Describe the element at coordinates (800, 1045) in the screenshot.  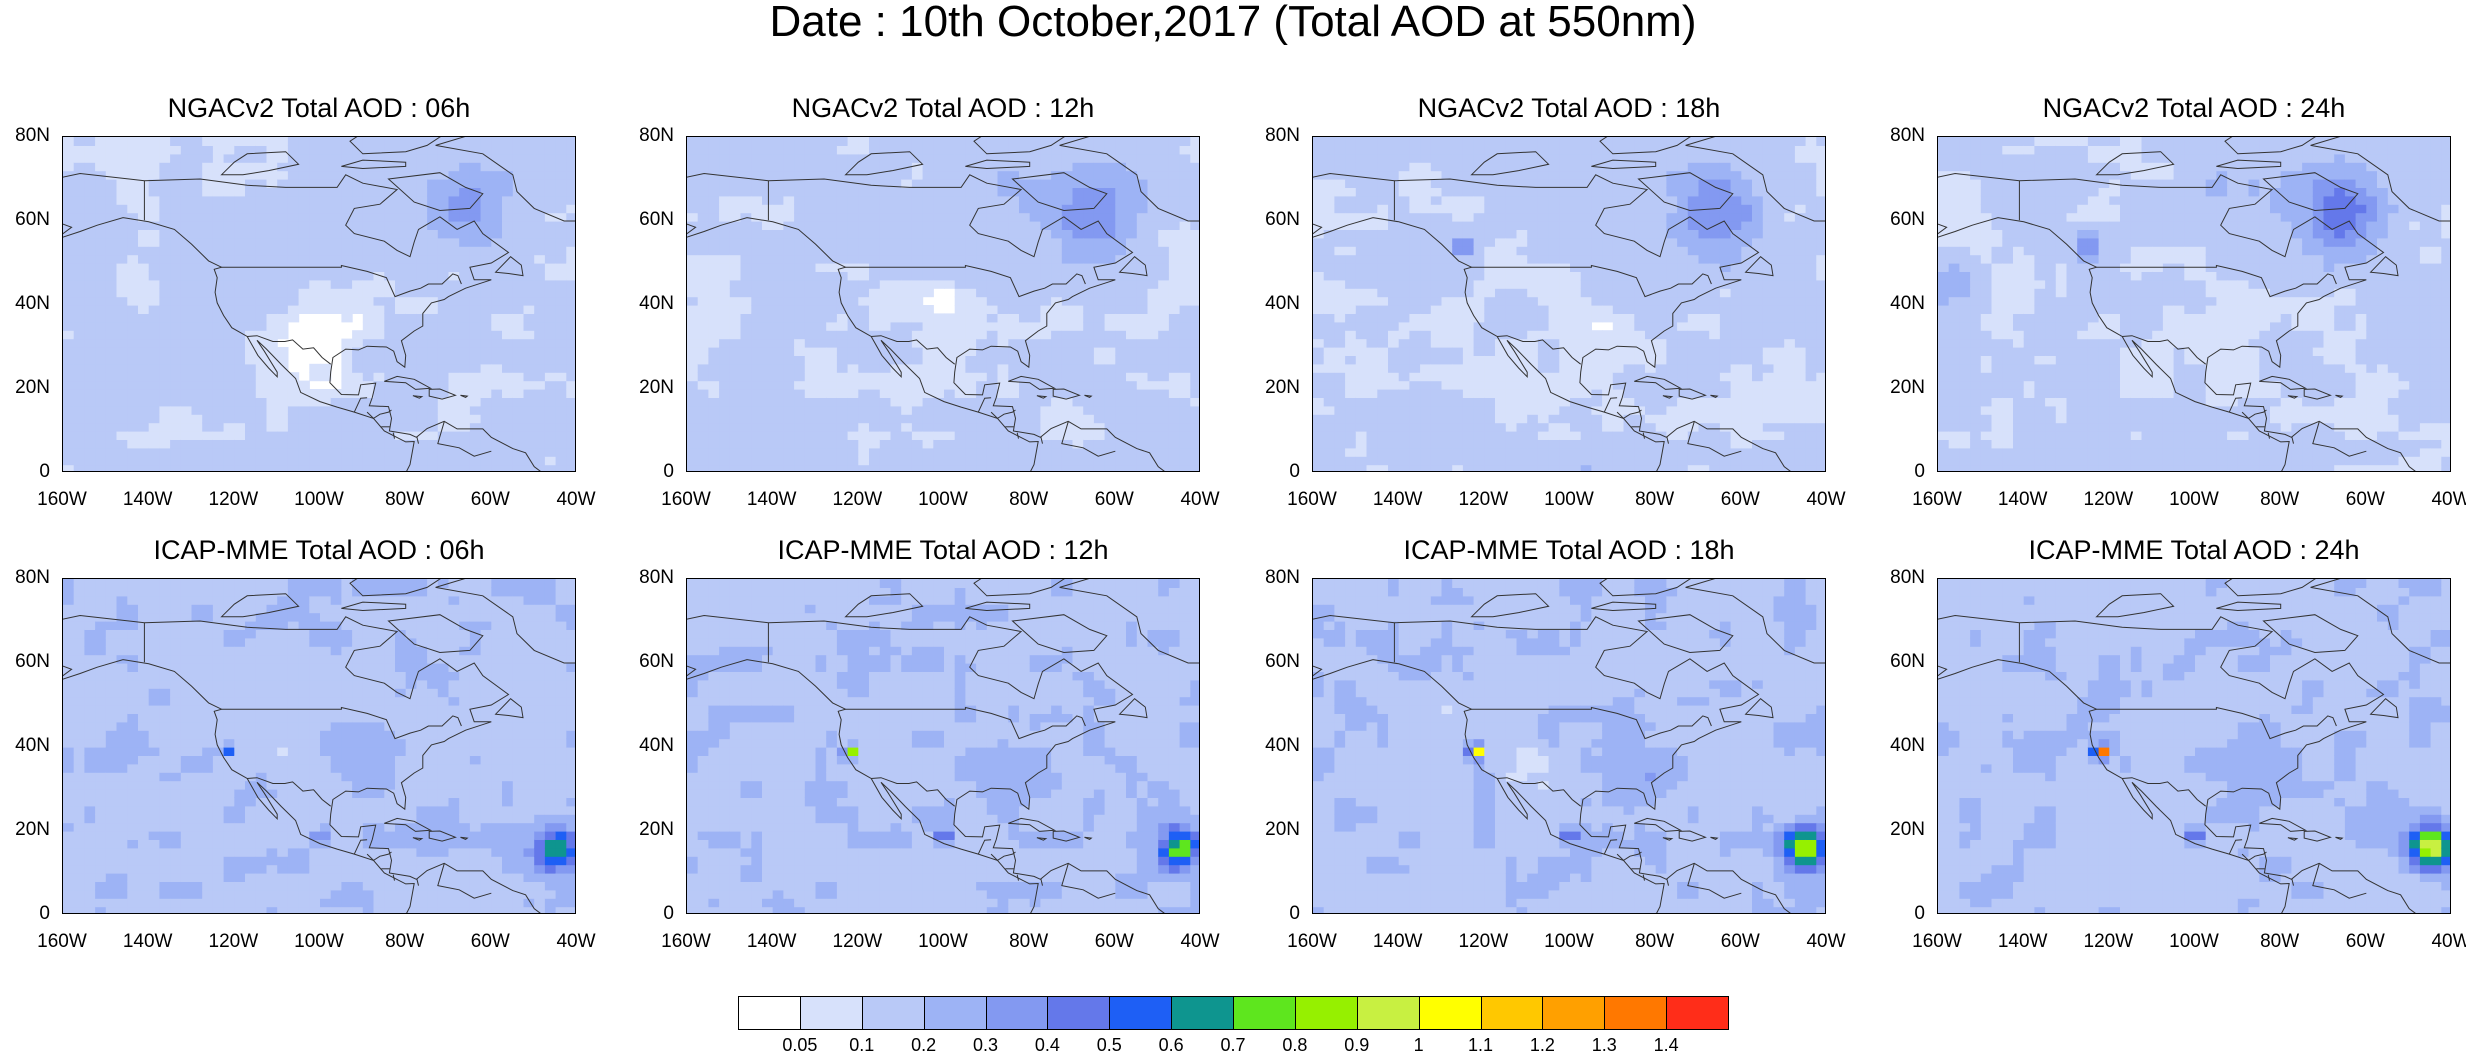
I see `colorbar-label: 0.05` at that location.